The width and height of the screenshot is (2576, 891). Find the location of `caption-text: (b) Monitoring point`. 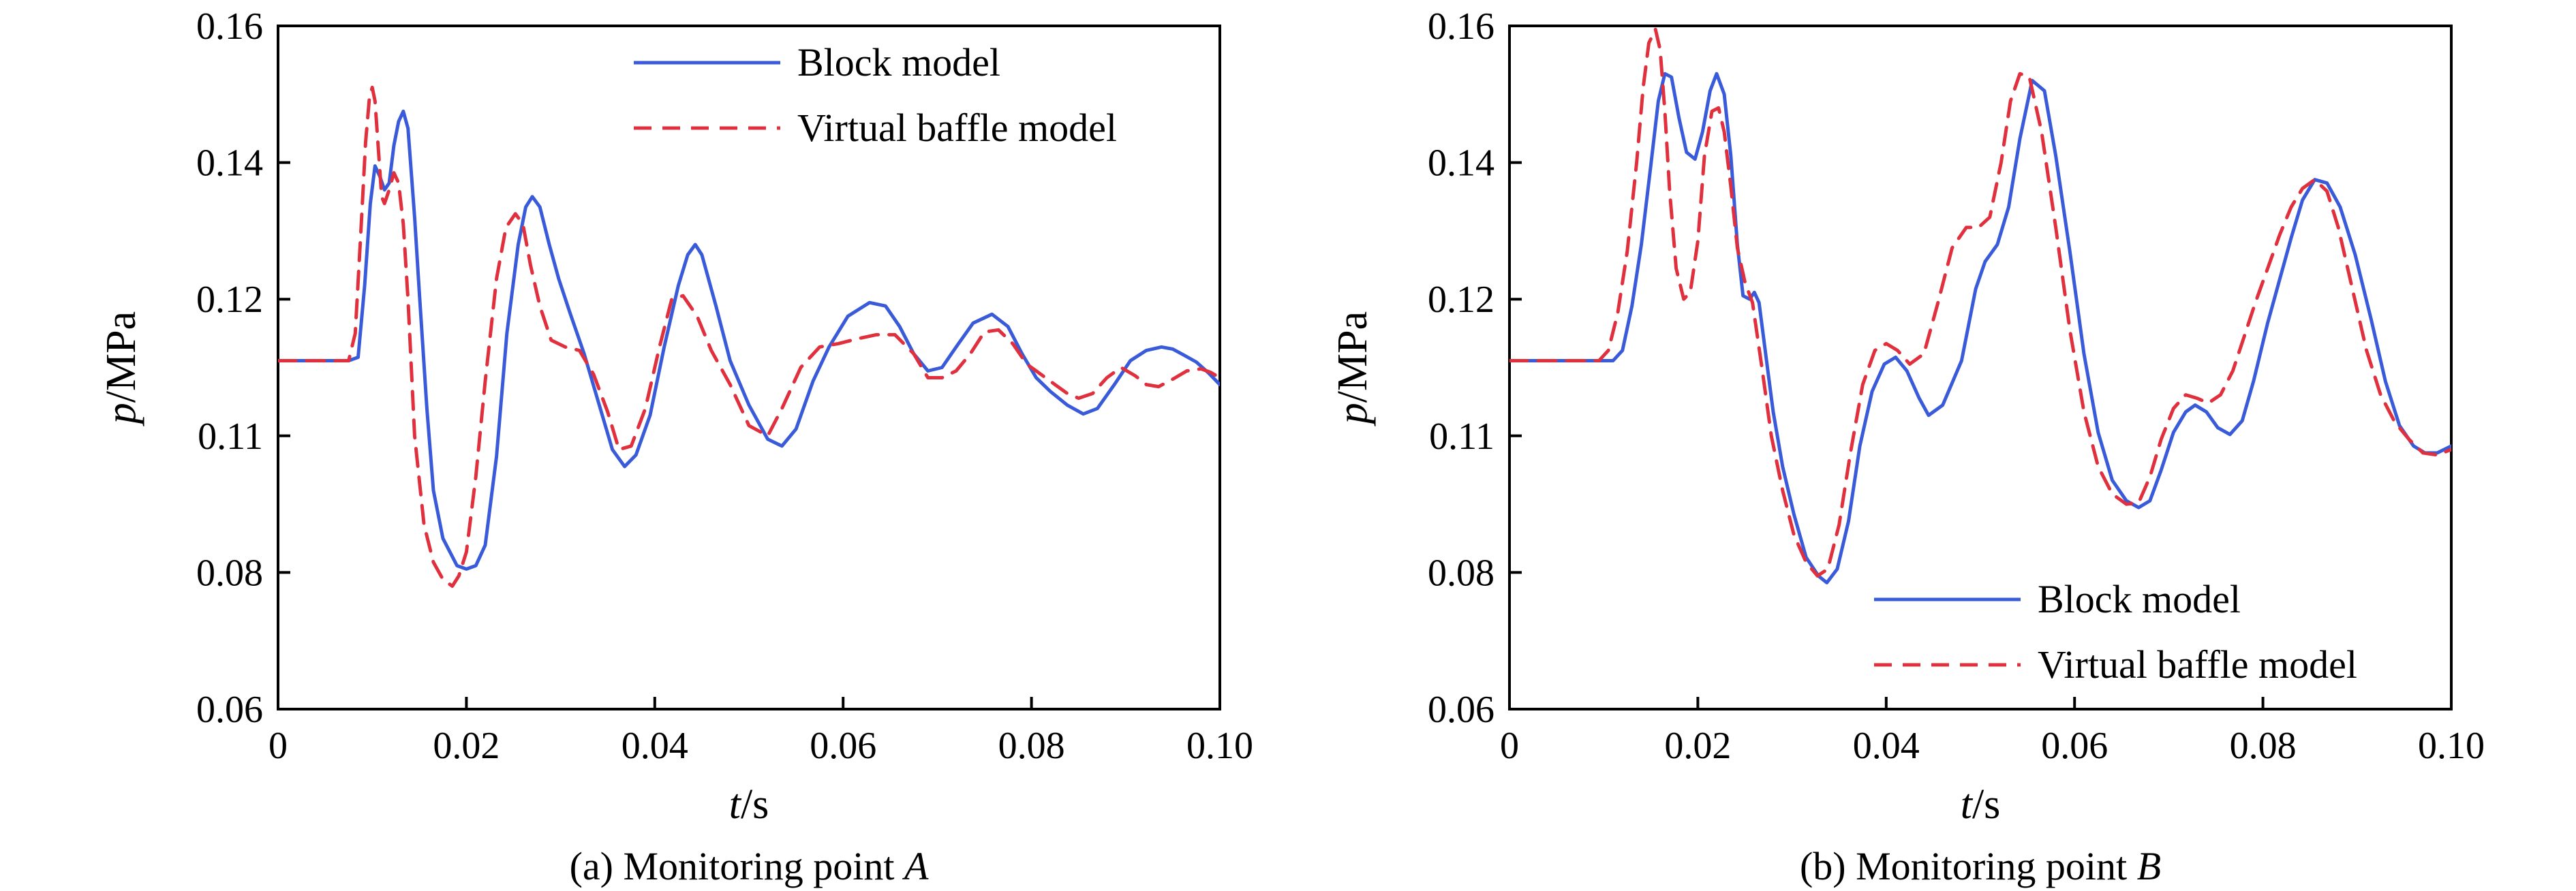

caption-text: (b) Monitoring point is located at coordinates (1969, 866).